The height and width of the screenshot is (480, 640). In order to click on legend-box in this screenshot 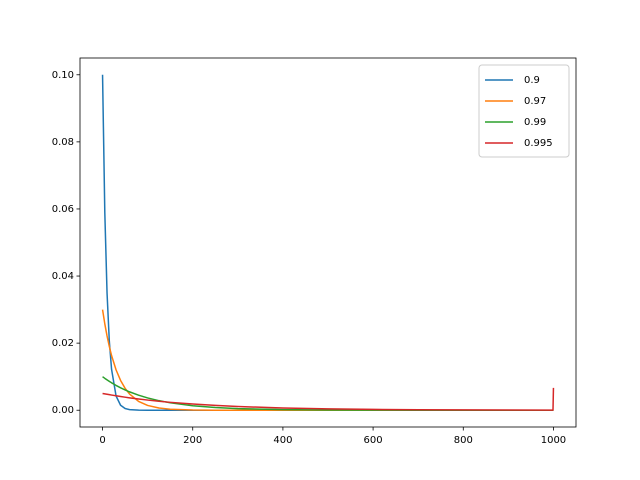, I will do `click(524, 111)`.